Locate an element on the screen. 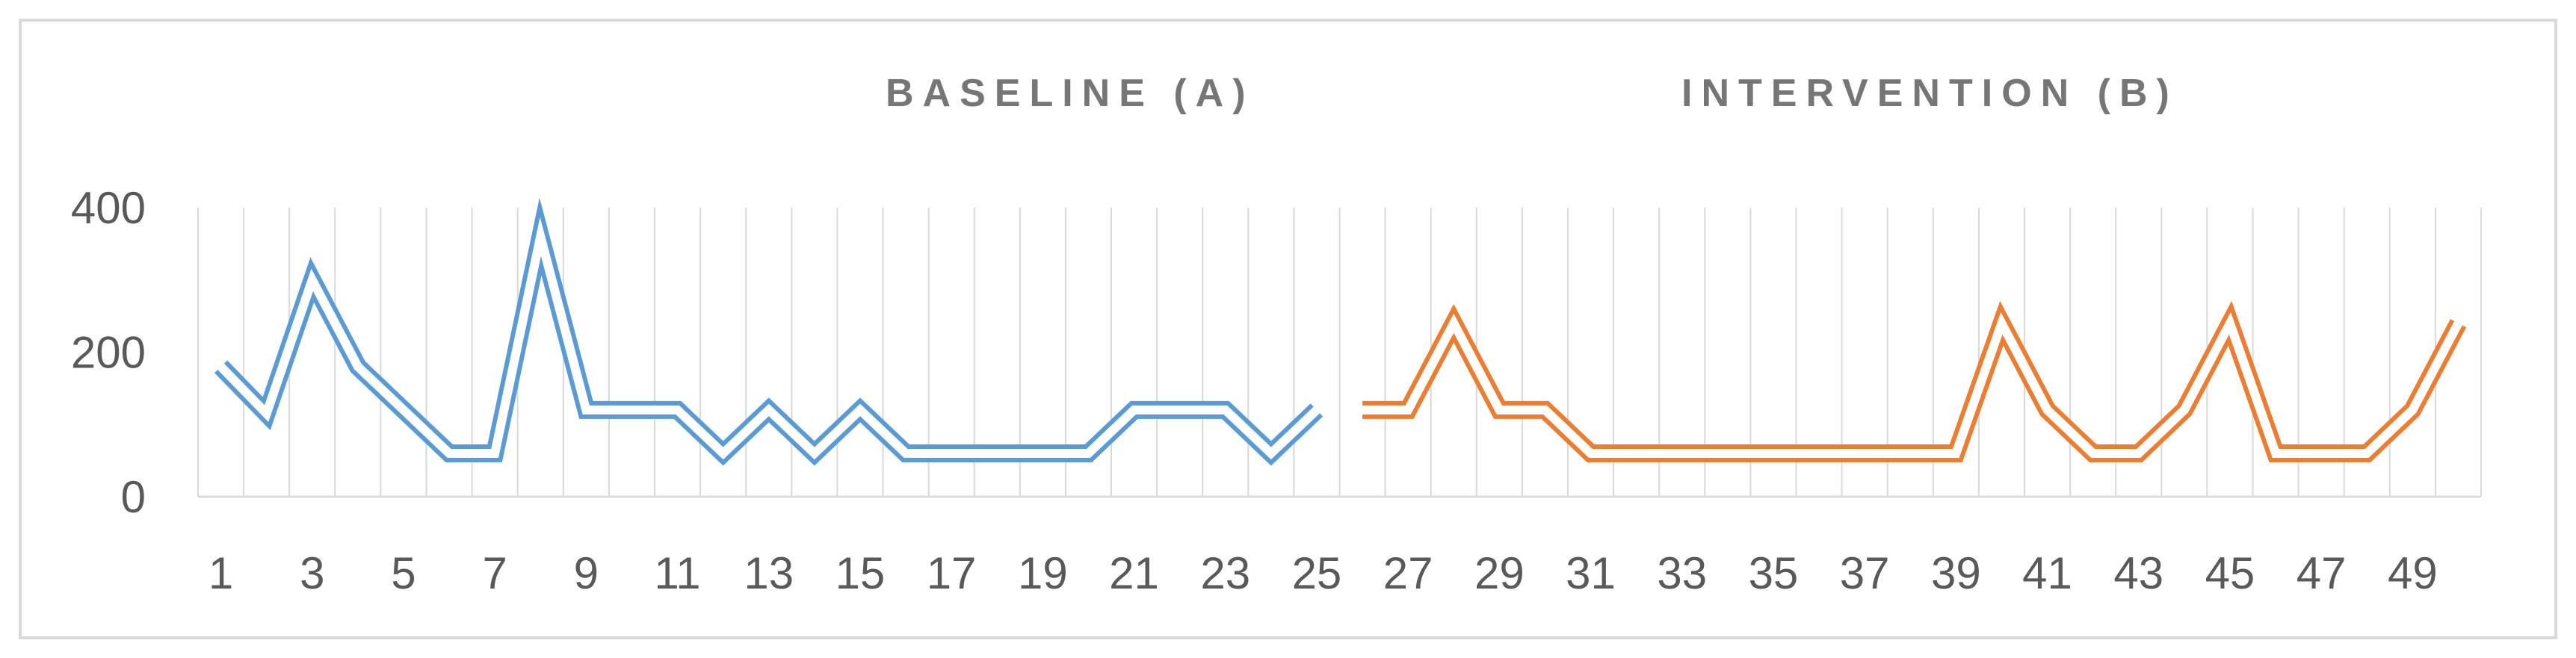  phase-label-intervention: INTERVENTION (B) is located at coordinates (1930, 93).